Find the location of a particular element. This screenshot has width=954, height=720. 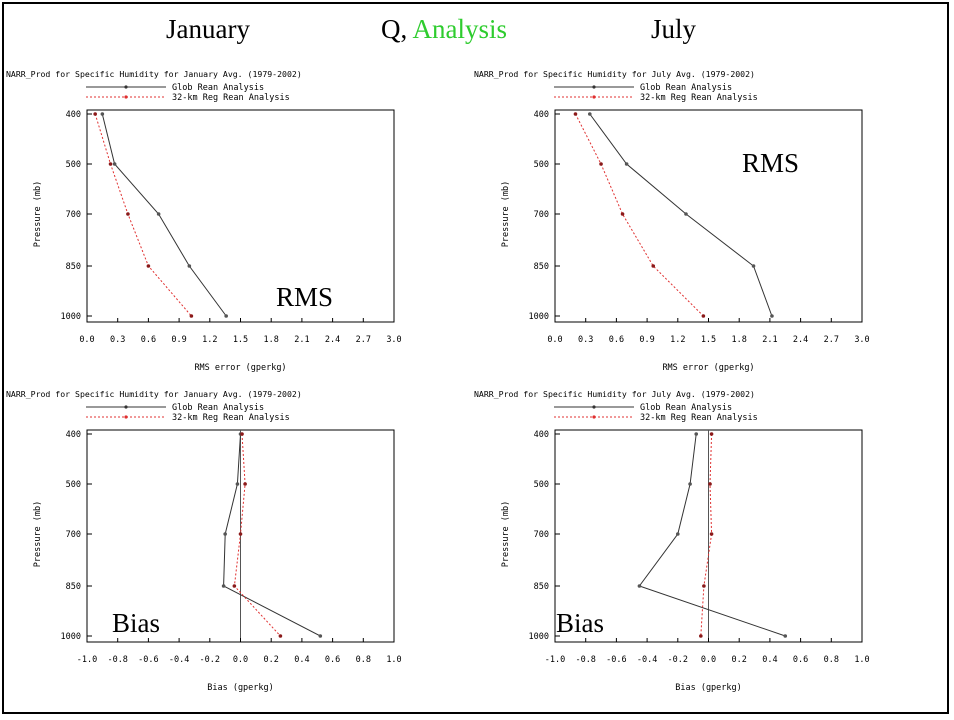

x-tick-label: -0.6 is located at coordinates (616, 660).